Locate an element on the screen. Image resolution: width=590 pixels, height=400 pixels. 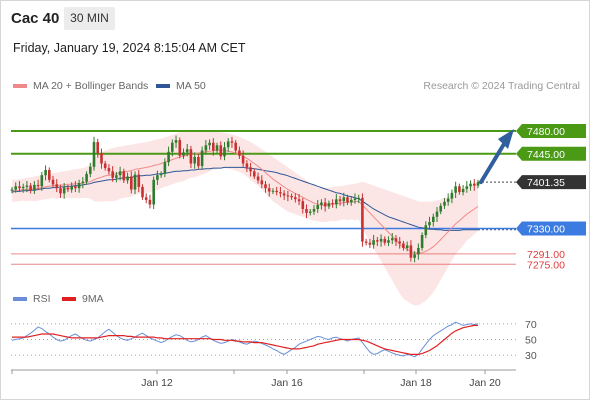
target-tag-1: 7291.00 is located at coordinates (546, 255).